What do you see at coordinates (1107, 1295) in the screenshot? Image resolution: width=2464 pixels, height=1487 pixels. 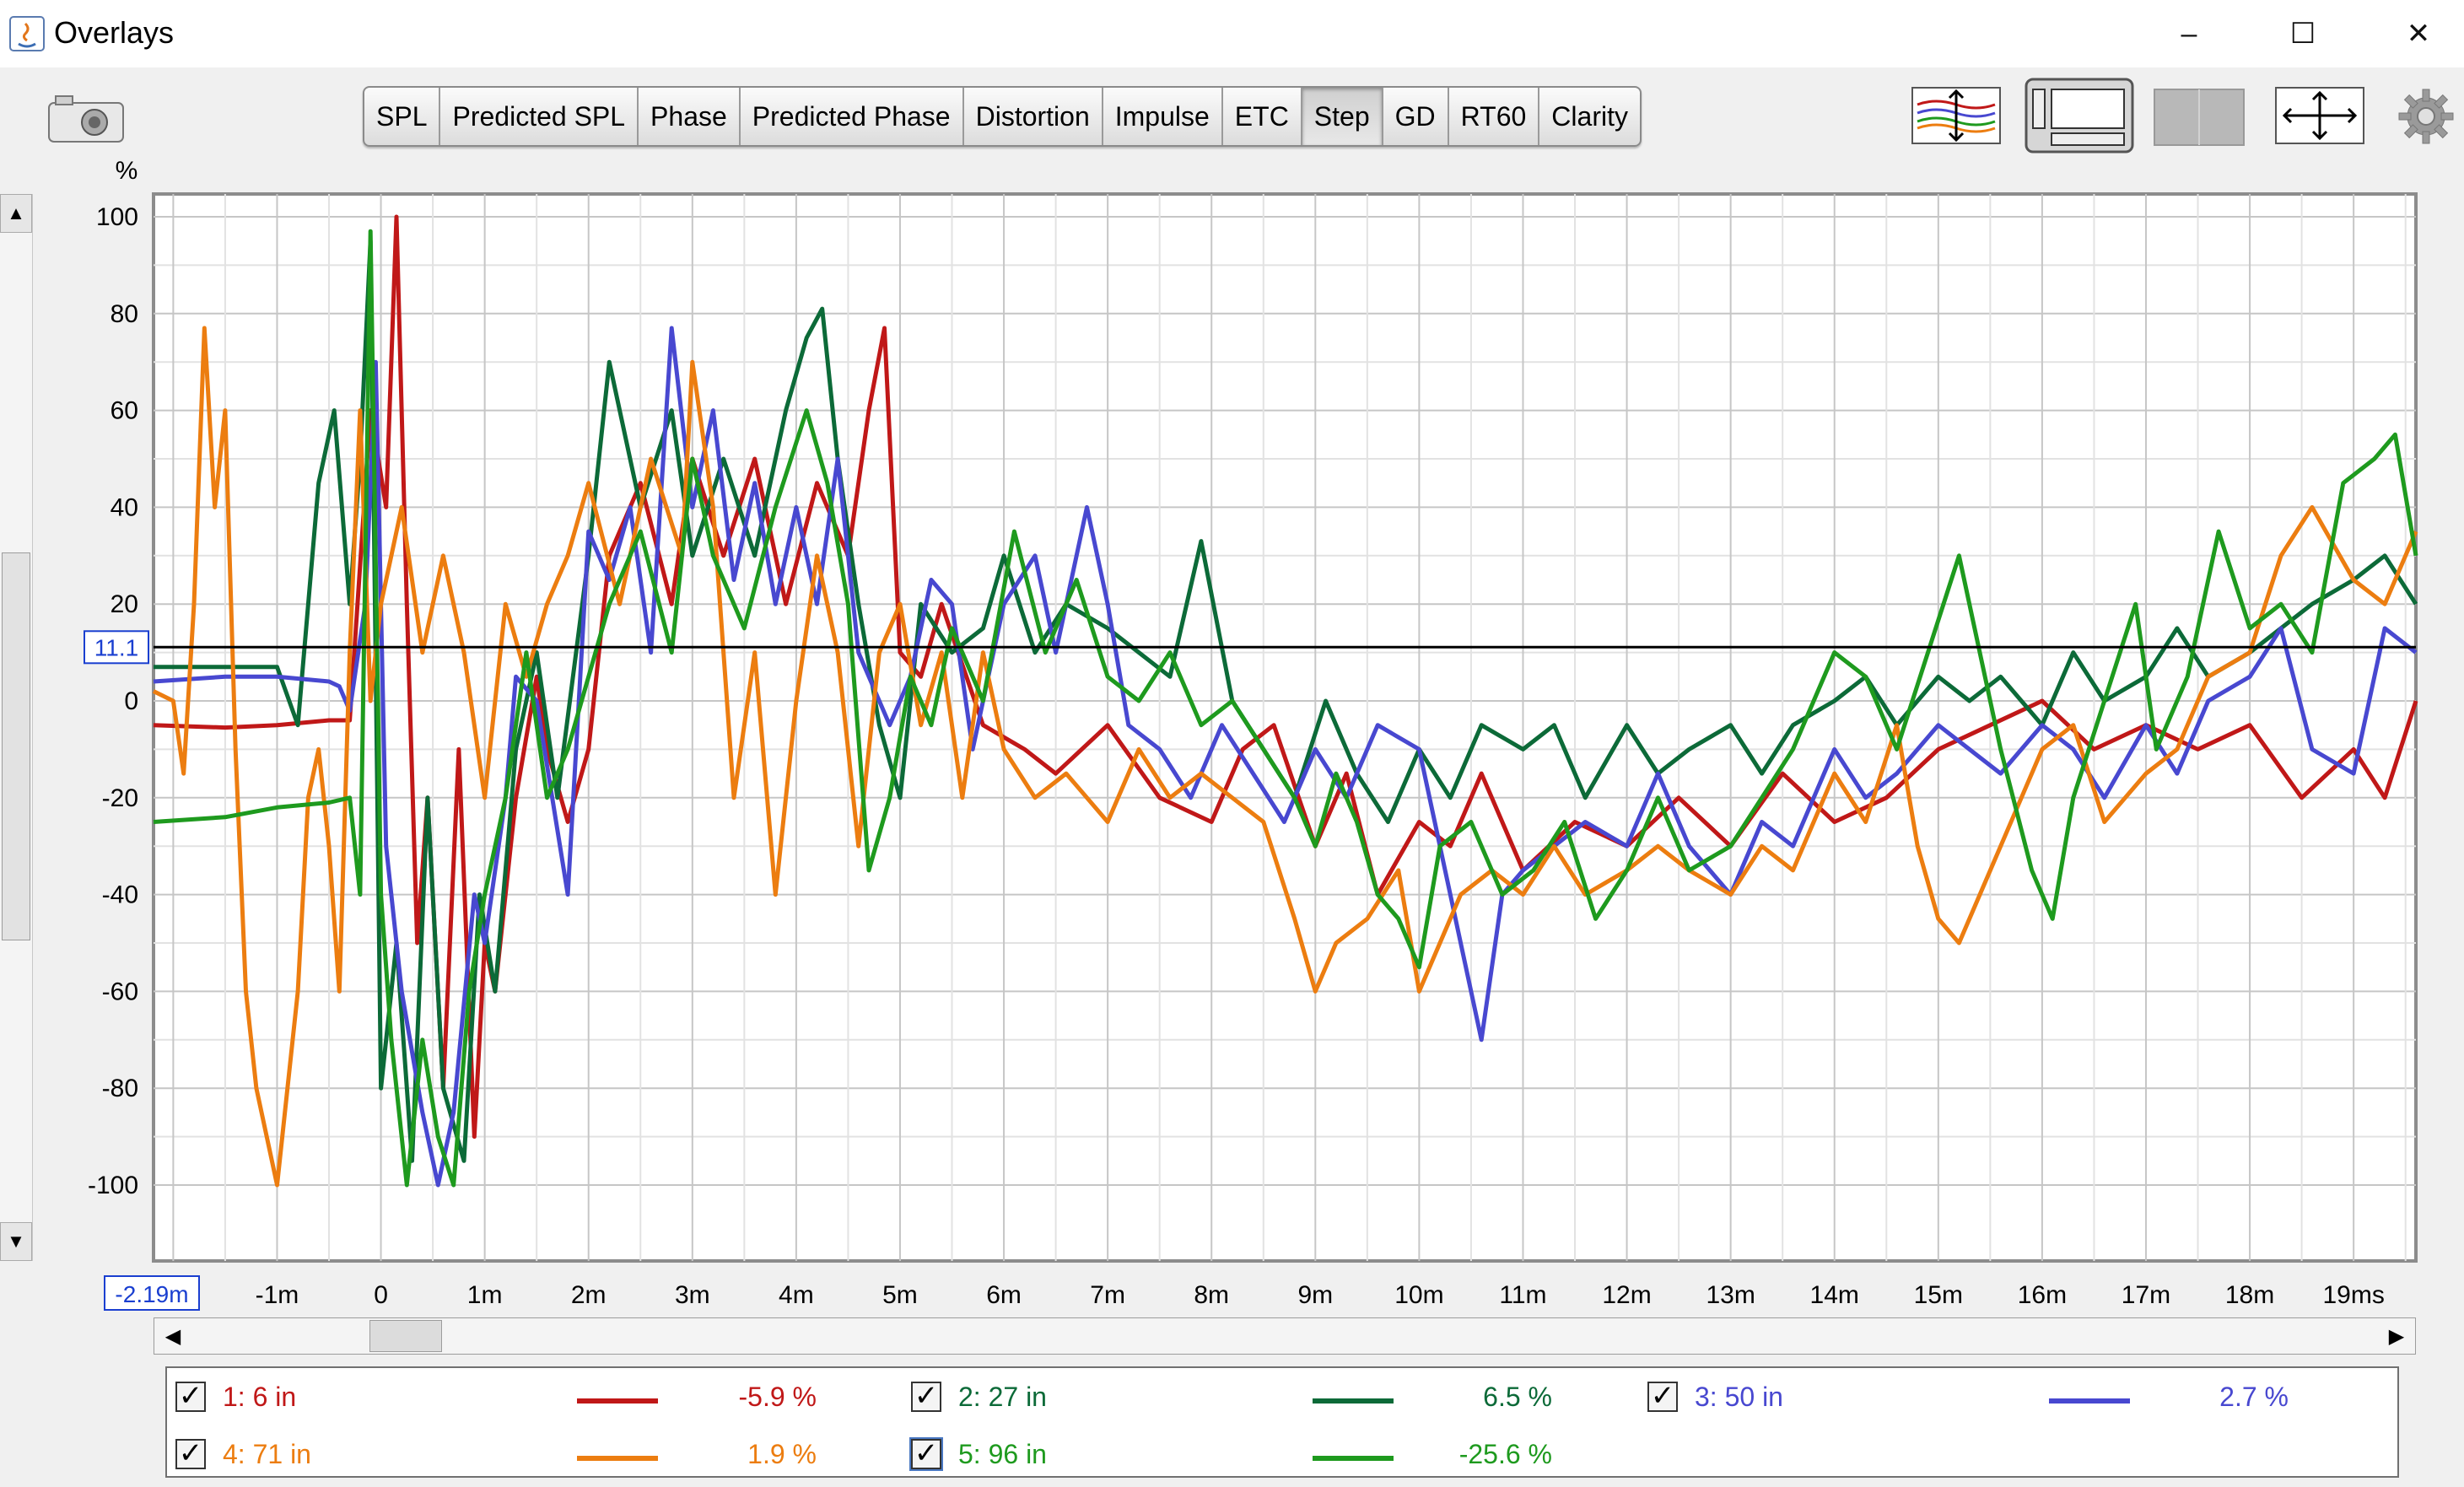 I see `x-tick-label: 7m` at bounding box center [1107, 1295].